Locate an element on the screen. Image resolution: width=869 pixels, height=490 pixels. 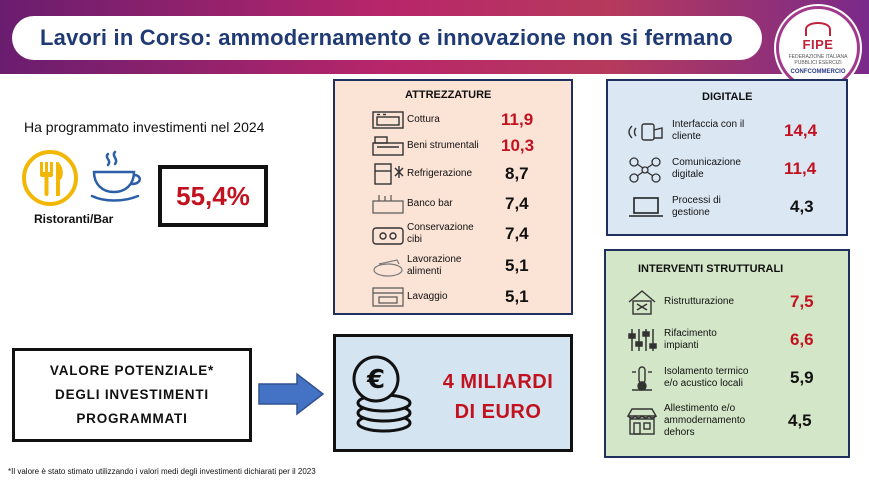
item-label: Lavaggio is located at coordinates (427, 296).